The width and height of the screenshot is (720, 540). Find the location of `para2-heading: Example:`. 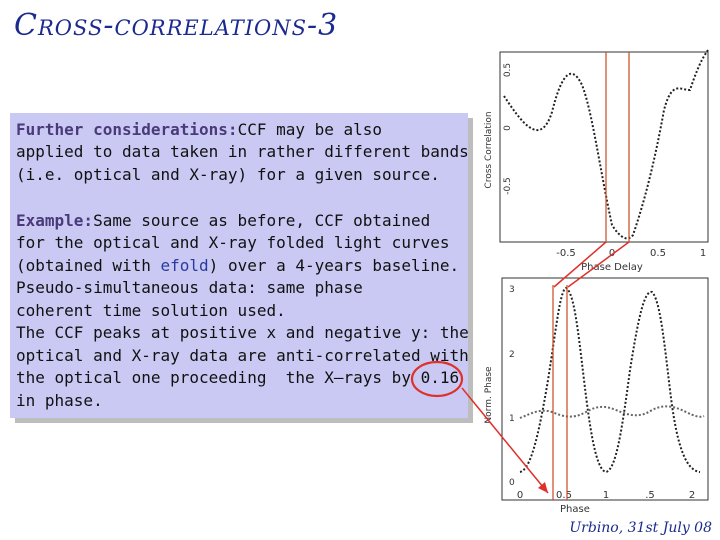

para2-heading: Example: is located at coordinates (55, 220).